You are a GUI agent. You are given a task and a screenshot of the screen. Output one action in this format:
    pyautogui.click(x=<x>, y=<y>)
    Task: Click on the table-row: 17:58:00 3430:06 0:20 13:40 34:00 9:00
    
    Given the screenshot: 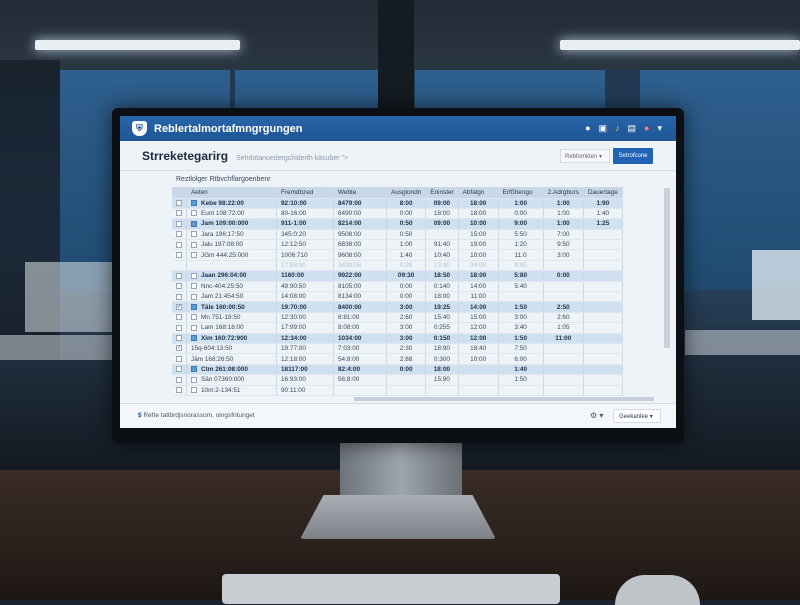 What is the action you would take?
    pyautogui.click(x=397, y=266)
    